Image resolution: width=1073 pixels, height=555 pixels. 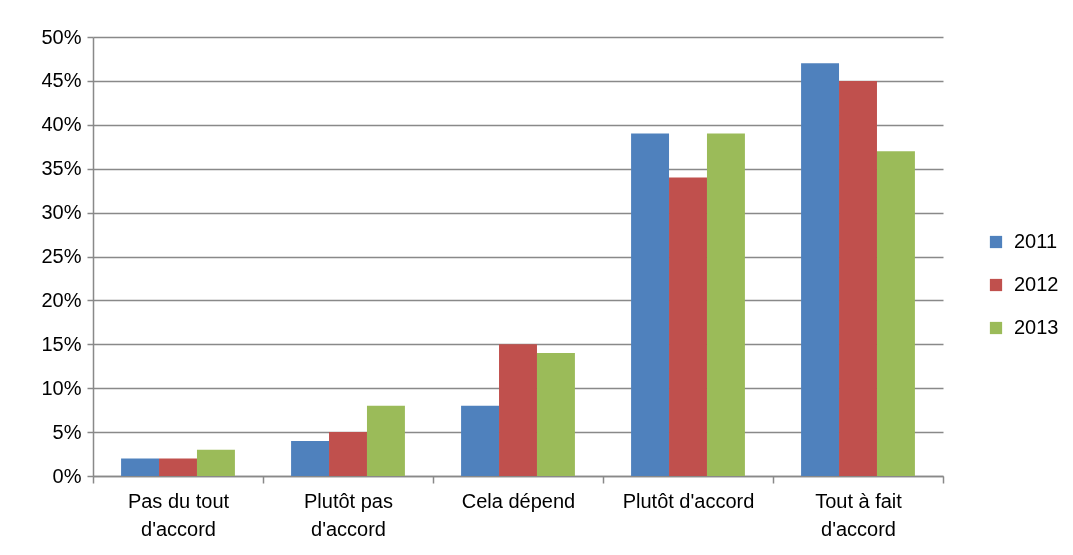 What do you see at coordinates (61, 299) in the screenshot?
I see `y-tick-label: 20%` at bounding box center [61, 299].